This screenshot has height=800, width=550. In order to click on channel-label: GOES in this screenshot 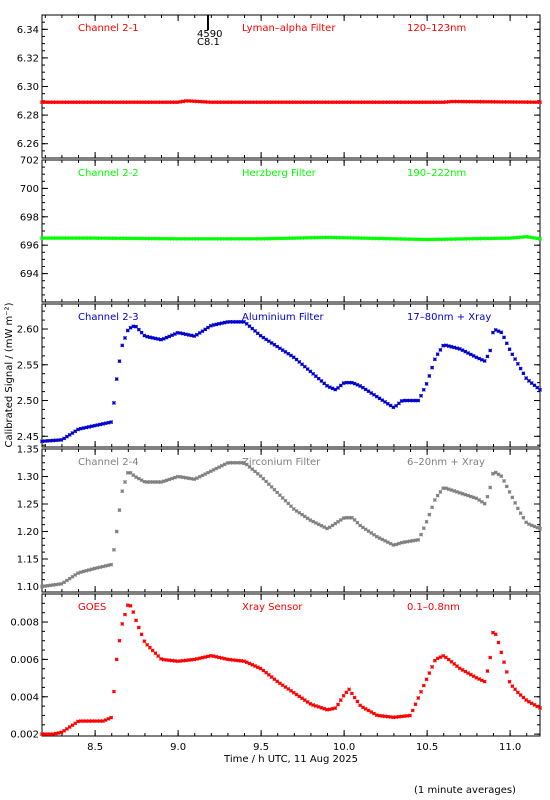, I will do `click(92, 607)`.